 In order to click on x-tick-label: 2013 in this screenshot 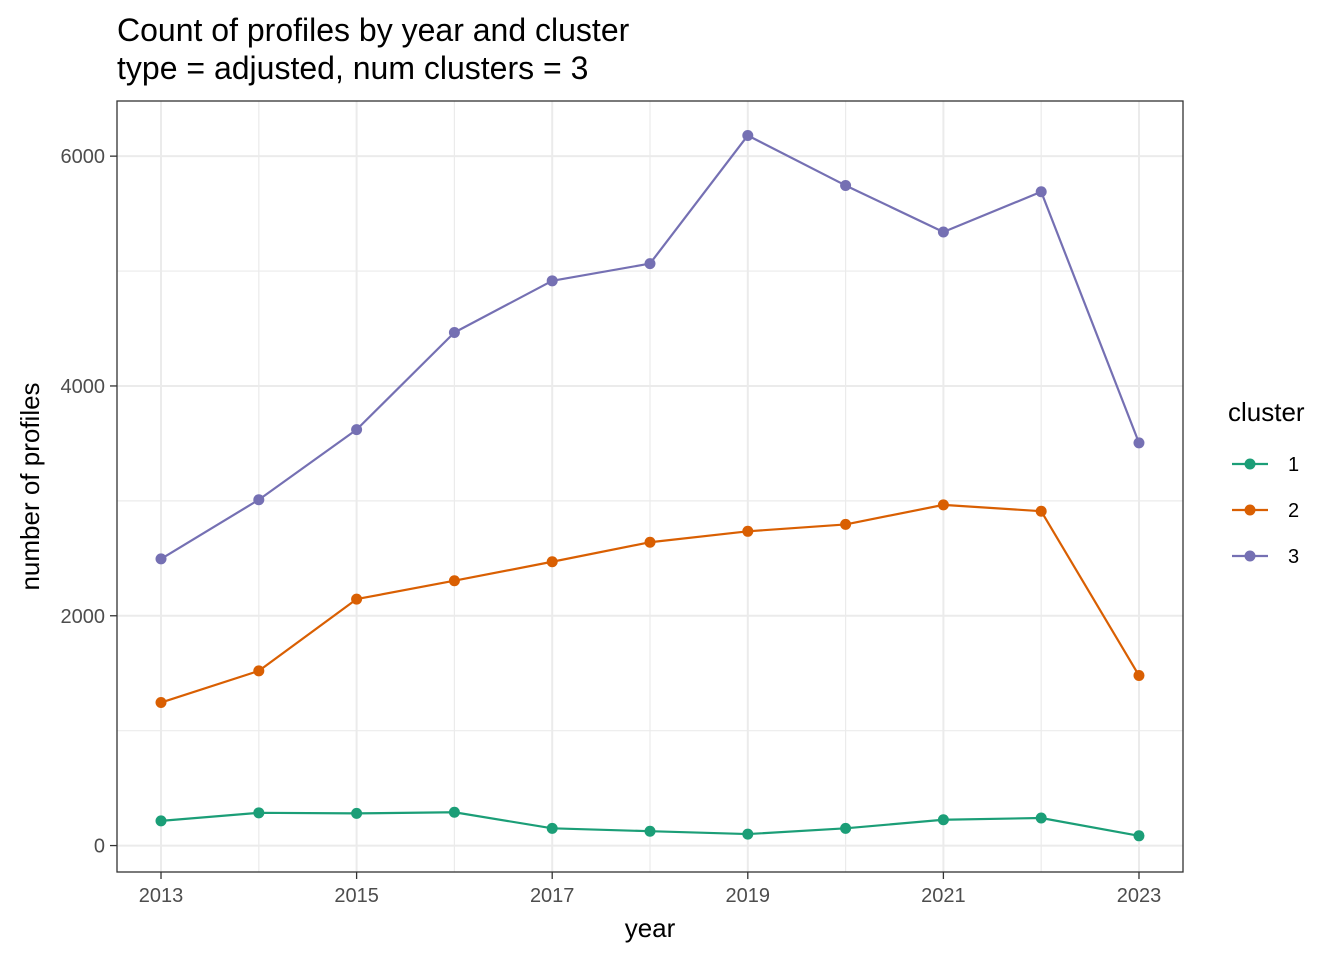, I will do `click(161, 896)`.